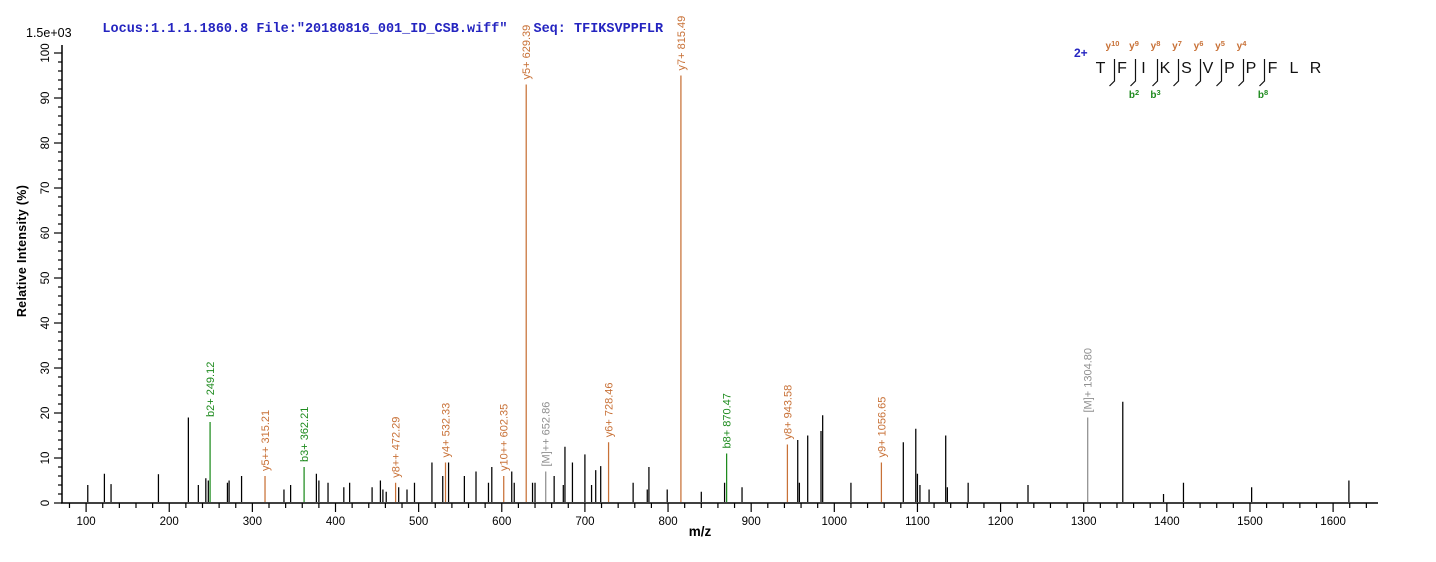  What do you see at coordinates (700, 531) in the screenshot?
I see `x-axis-title: m/z` at bounding box center [700, 531].